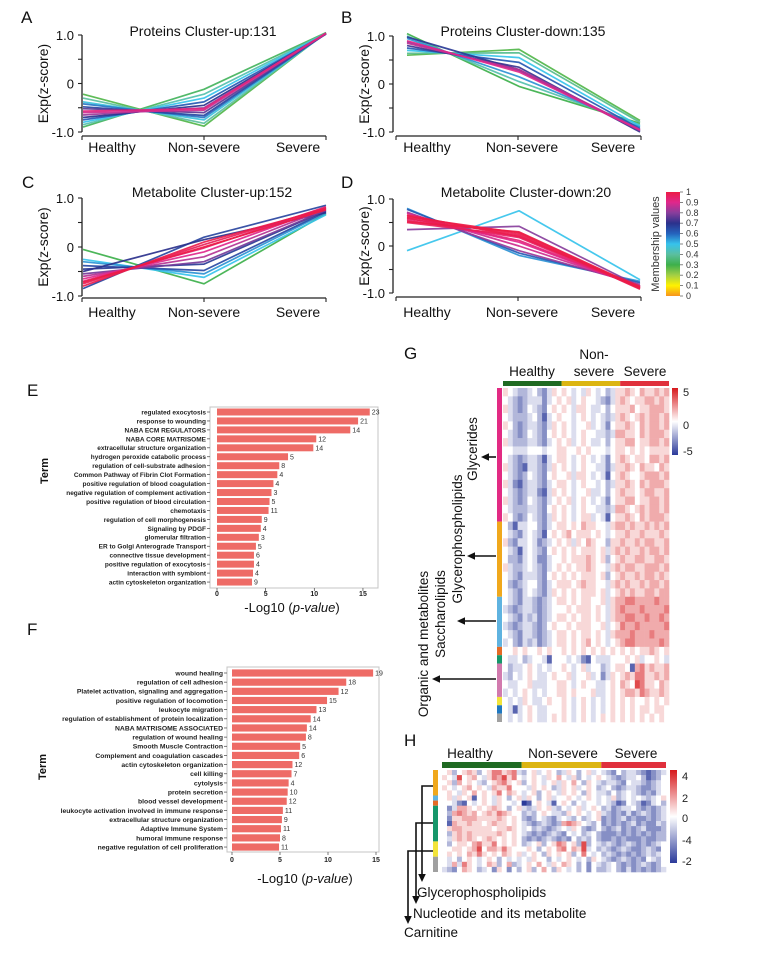 The width and height of the screenshot is (775, 957). What do you see at coordinates (293, 802) in the screenshot?
I see `bar-count-label: 12` at bounding box center [293, 802].